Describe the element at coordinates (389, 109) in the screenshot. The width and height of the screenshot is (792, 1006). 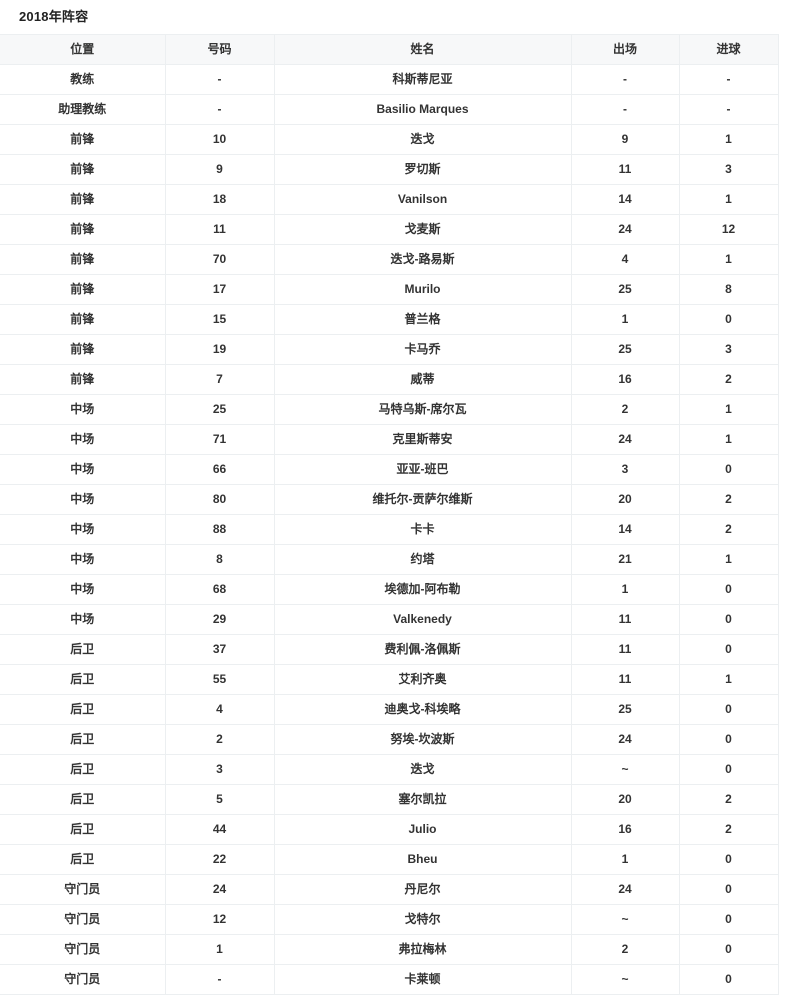
I see `table-row: 助理教练 - Basilio Marques - -` at that location.